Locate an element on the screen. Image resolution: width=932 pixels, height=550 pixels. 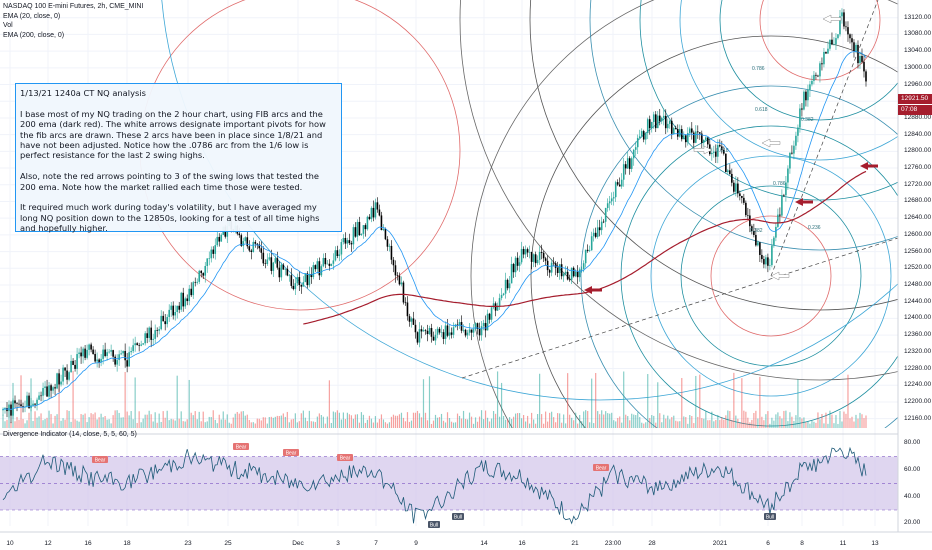
price-tick-label: 13080.00 is located at coordinates (918, 34).